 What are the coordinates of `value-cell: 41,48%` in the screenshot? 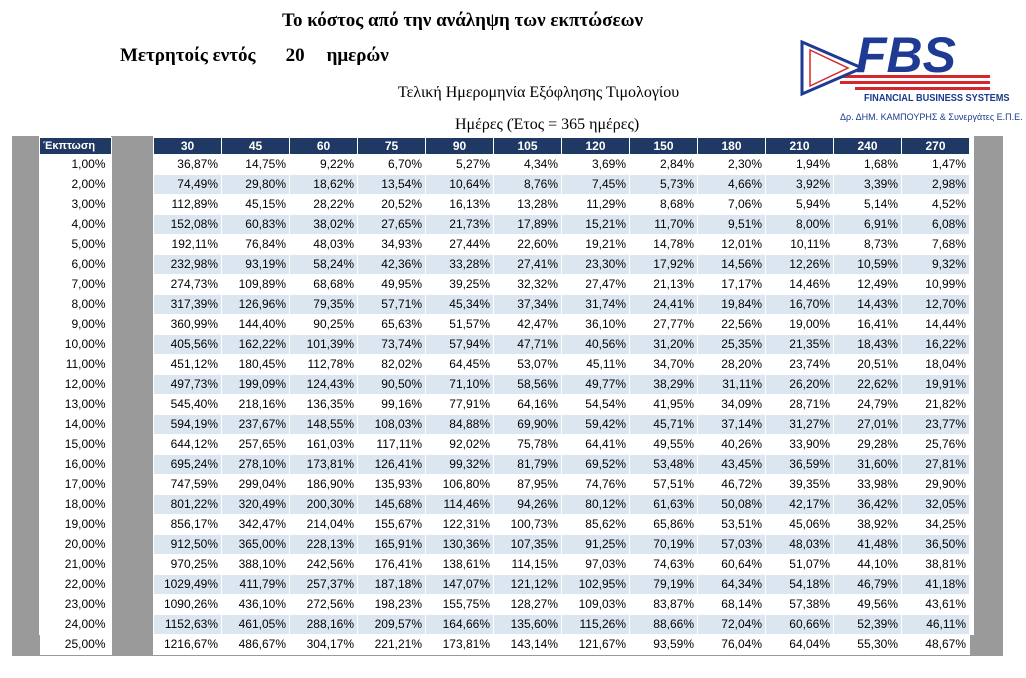 It's located at (867, 544).